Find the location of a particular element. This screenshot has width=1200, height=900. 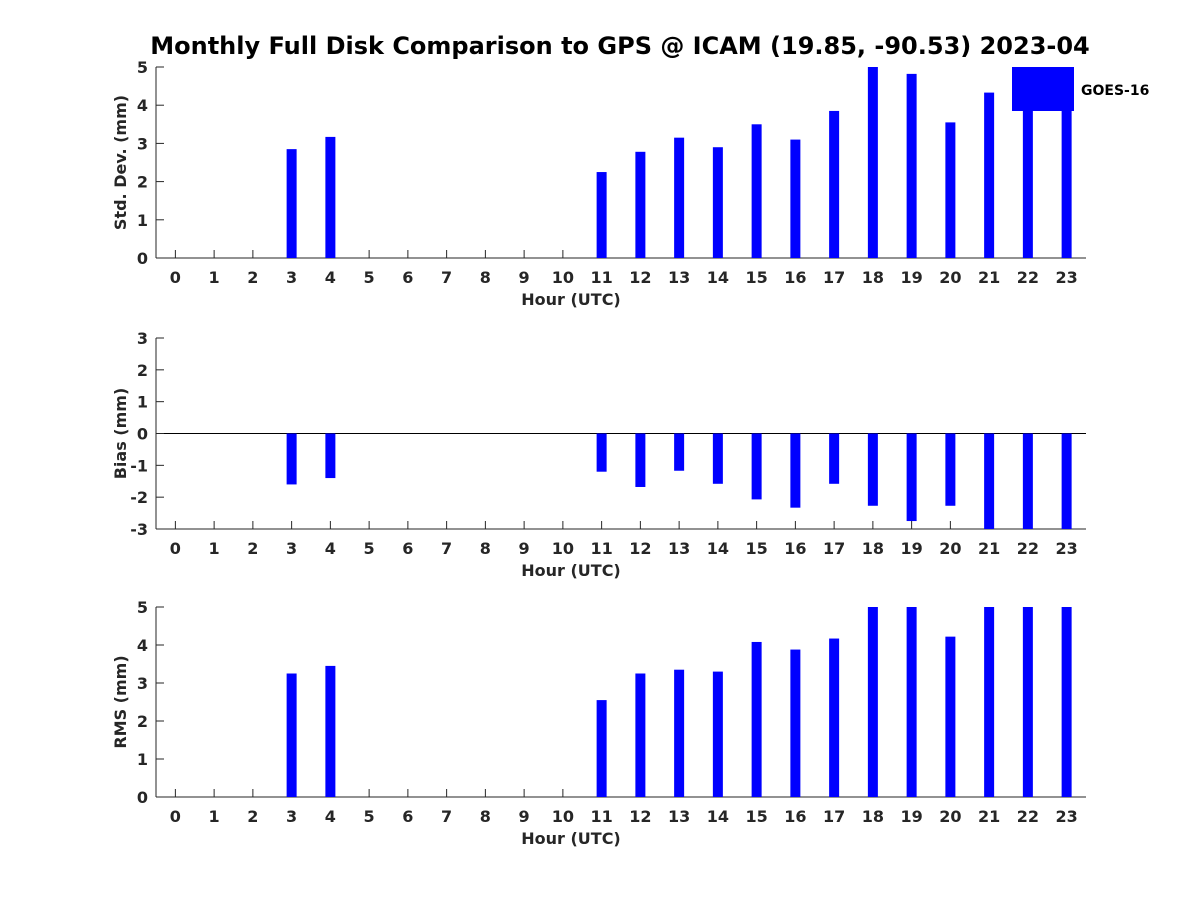

legend-label: GOES-16 is located at coordinates (1115, 91).